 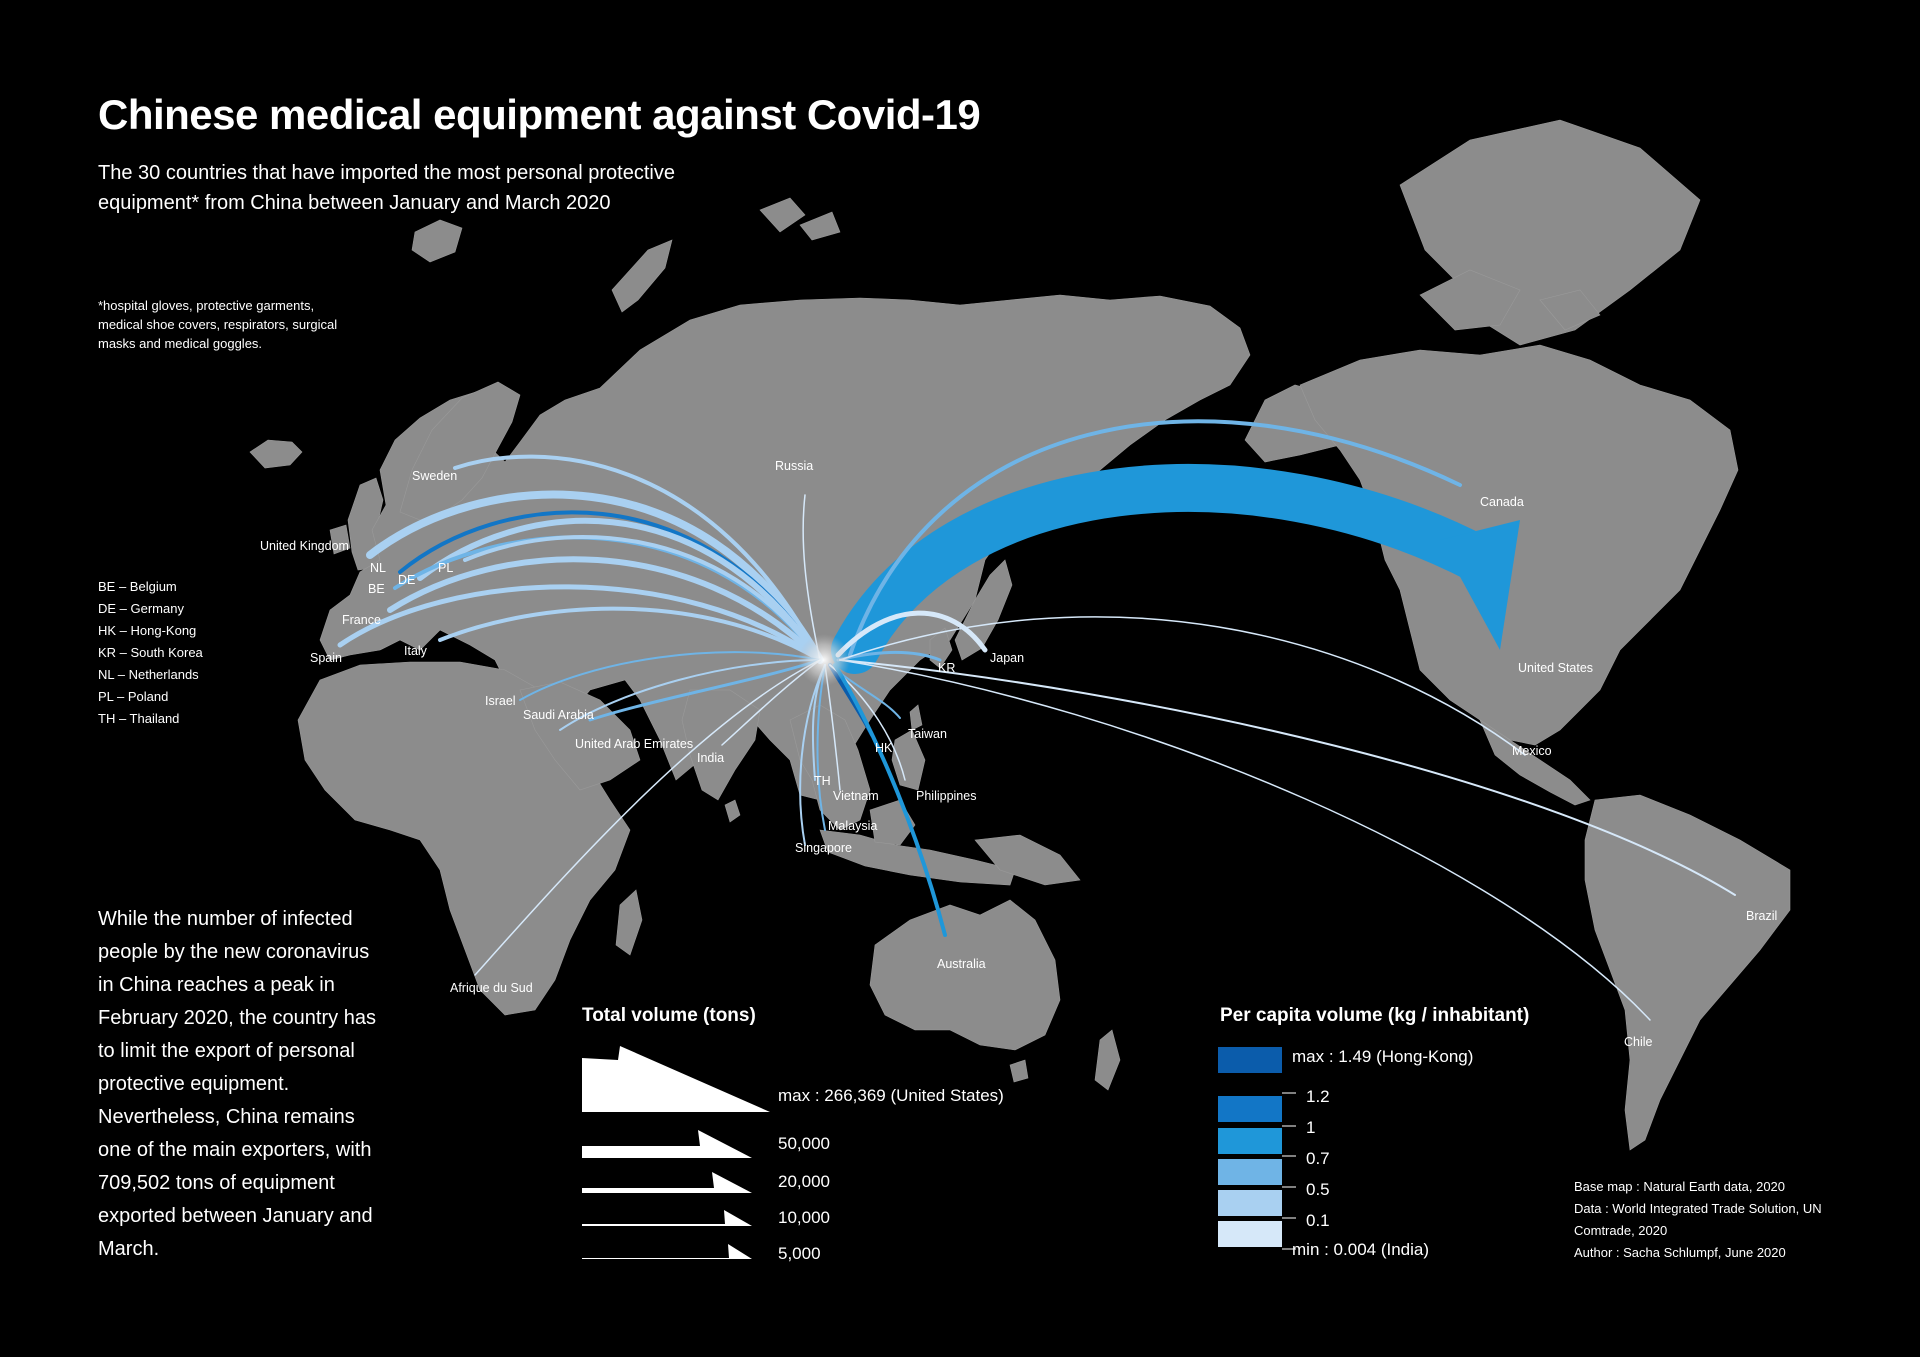 I want to click on label-mexico: Mexico, so click(x=1532, y=751).